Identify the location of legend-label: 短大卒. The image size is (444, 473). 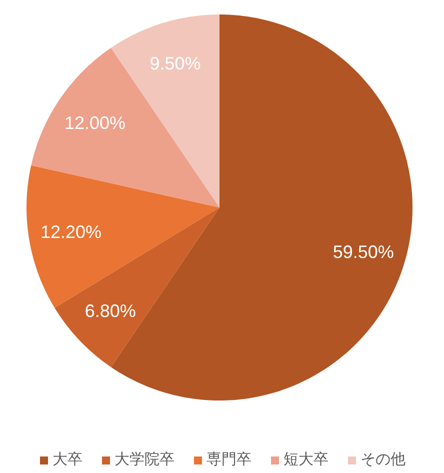
(306, 459).